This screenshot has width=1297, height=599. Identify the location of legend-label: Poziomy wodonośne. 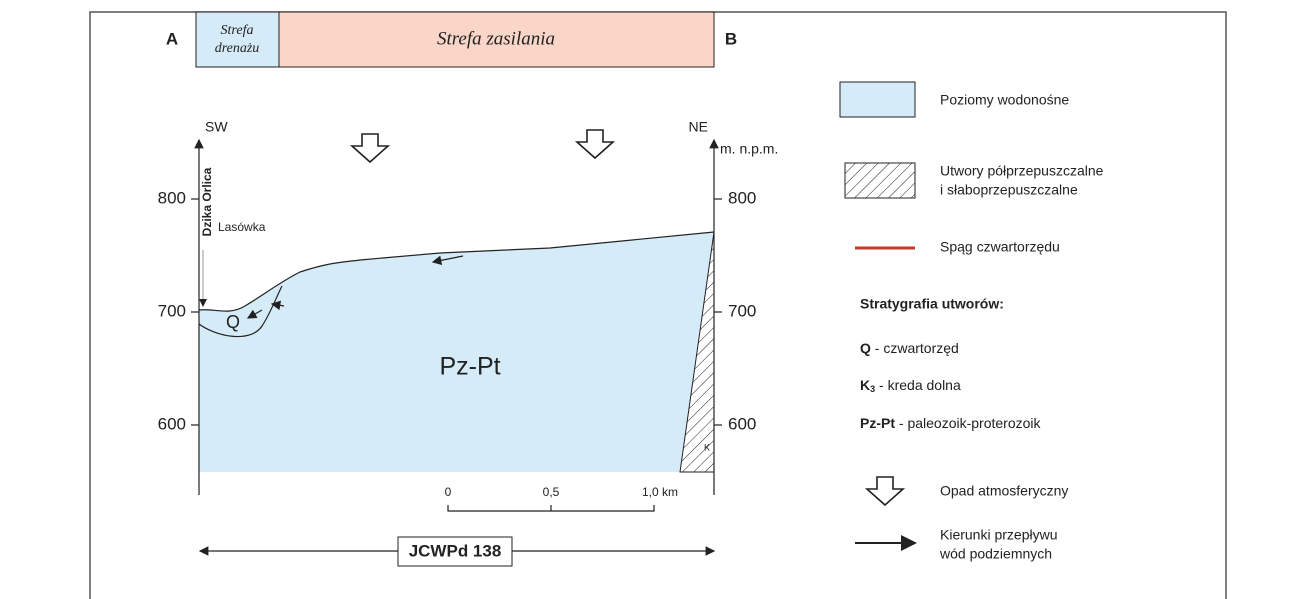
(1004, 100).